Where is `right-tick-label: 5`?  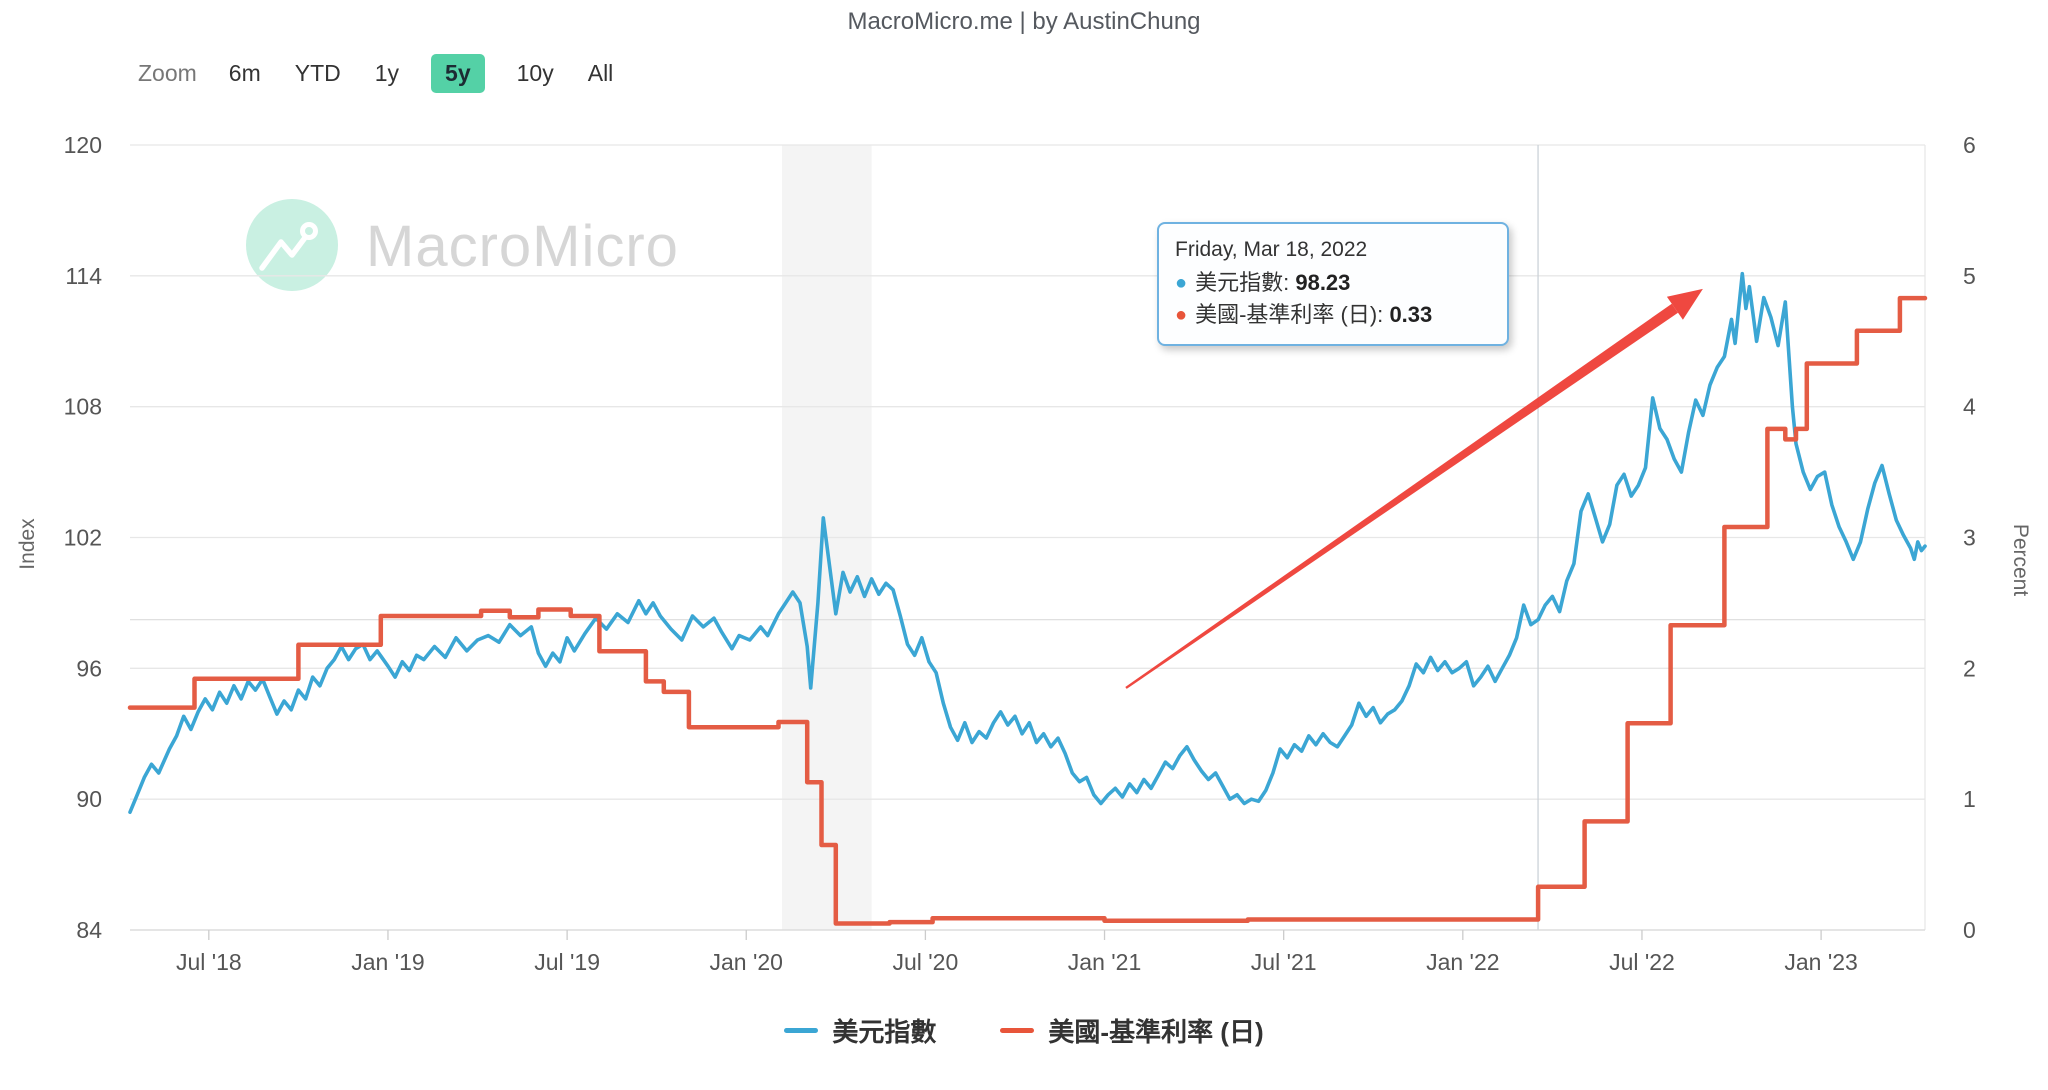 right-tick-label: 5 is located at coordinates (1969, 276).